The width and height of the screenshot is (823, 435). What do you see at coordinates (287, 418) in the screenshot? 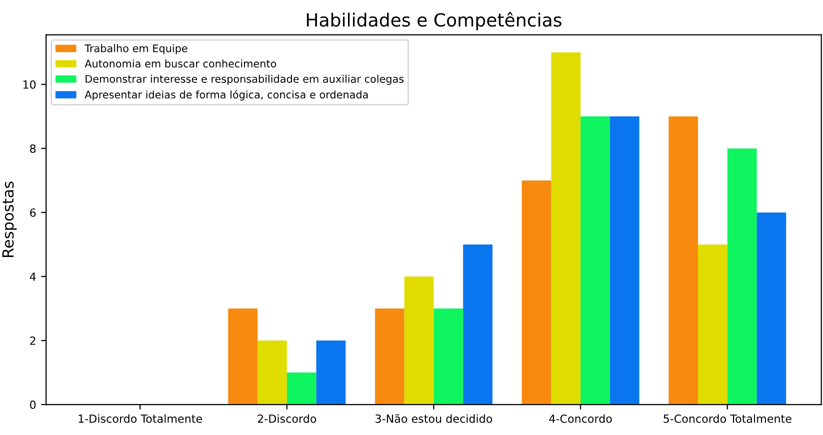
I see `x-tick-label: 2-Discordo` at bounding box center [287, 418].